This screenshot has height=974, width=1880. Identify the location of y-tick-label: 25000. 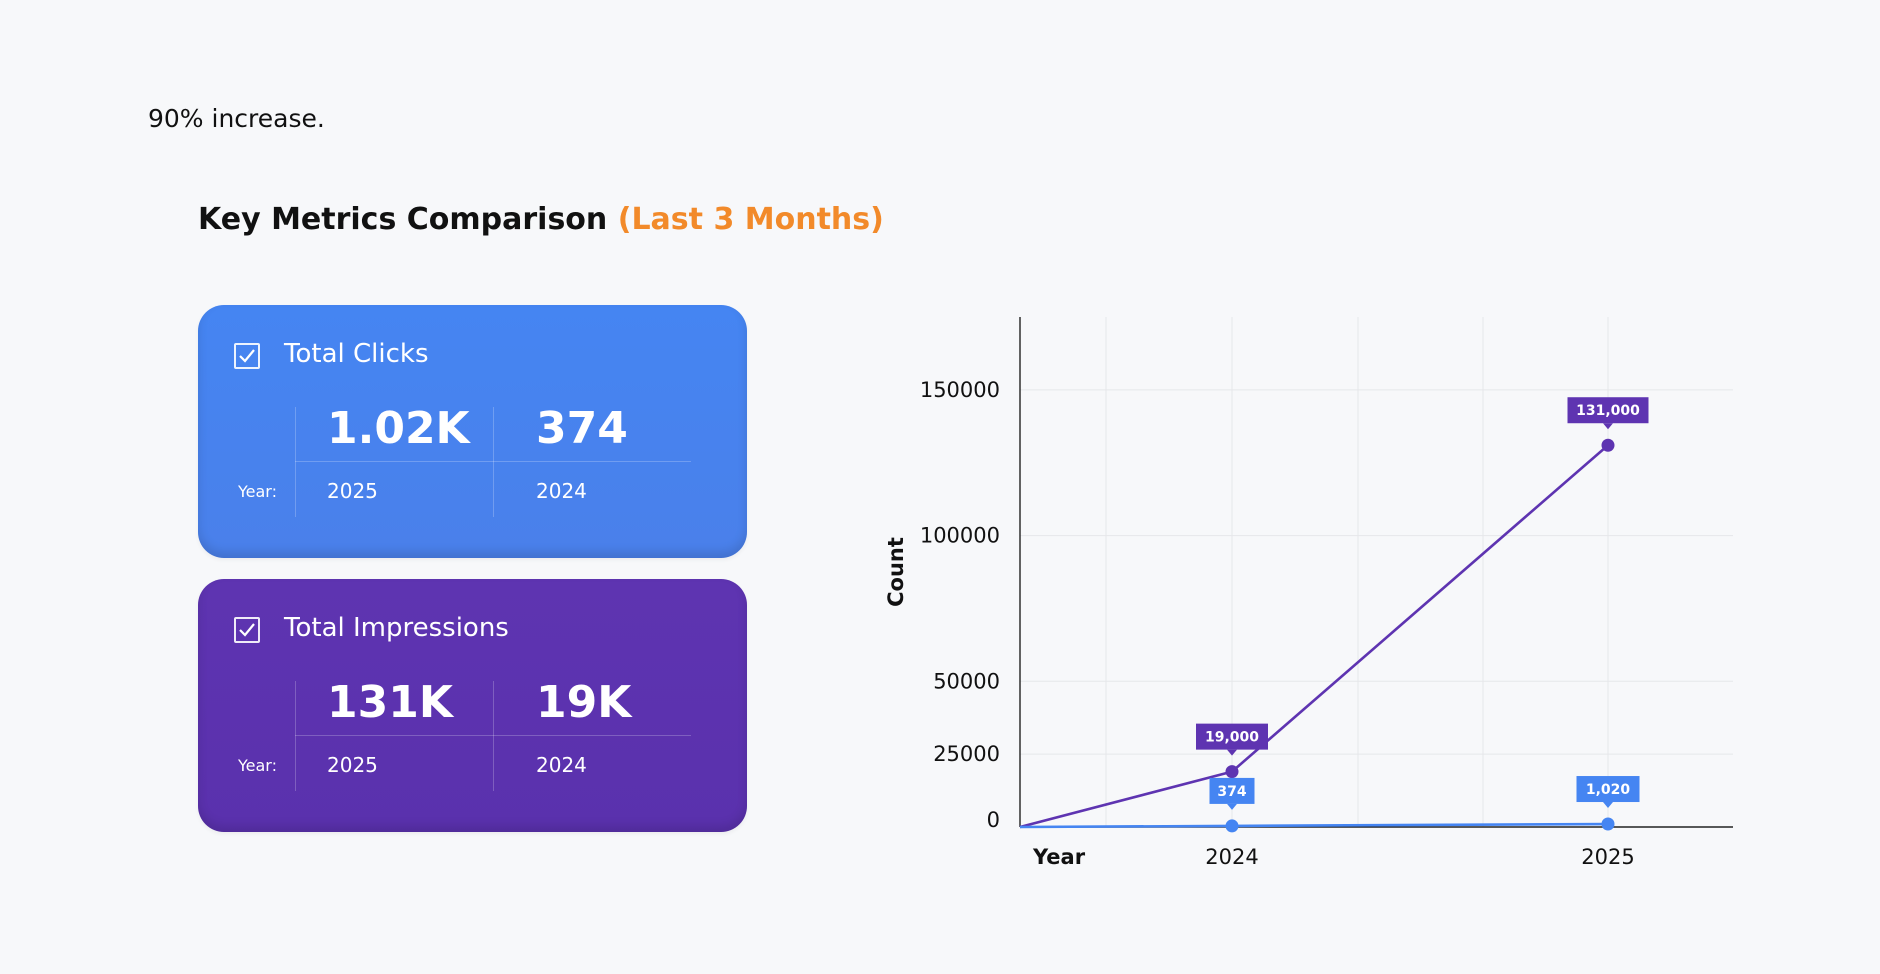
(966, 754).